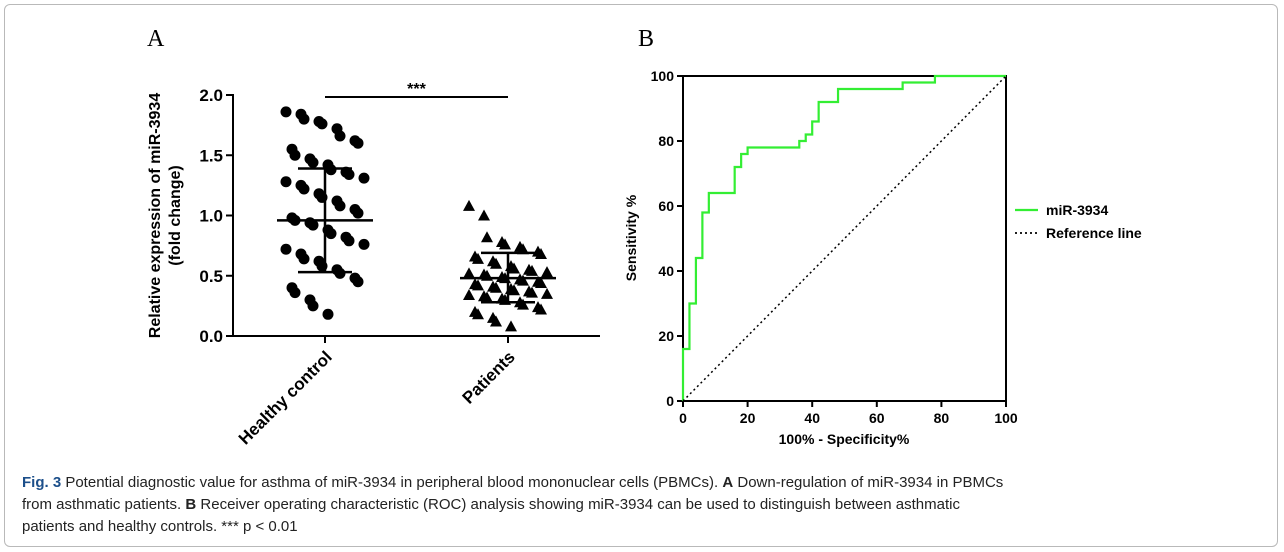 The width and height of the screenshot is (1284, 552). What do you see at coordinates (191, 504) in the screenshot?
I see `caption-panel-ref-b: B` at bounding box center [191, 504].